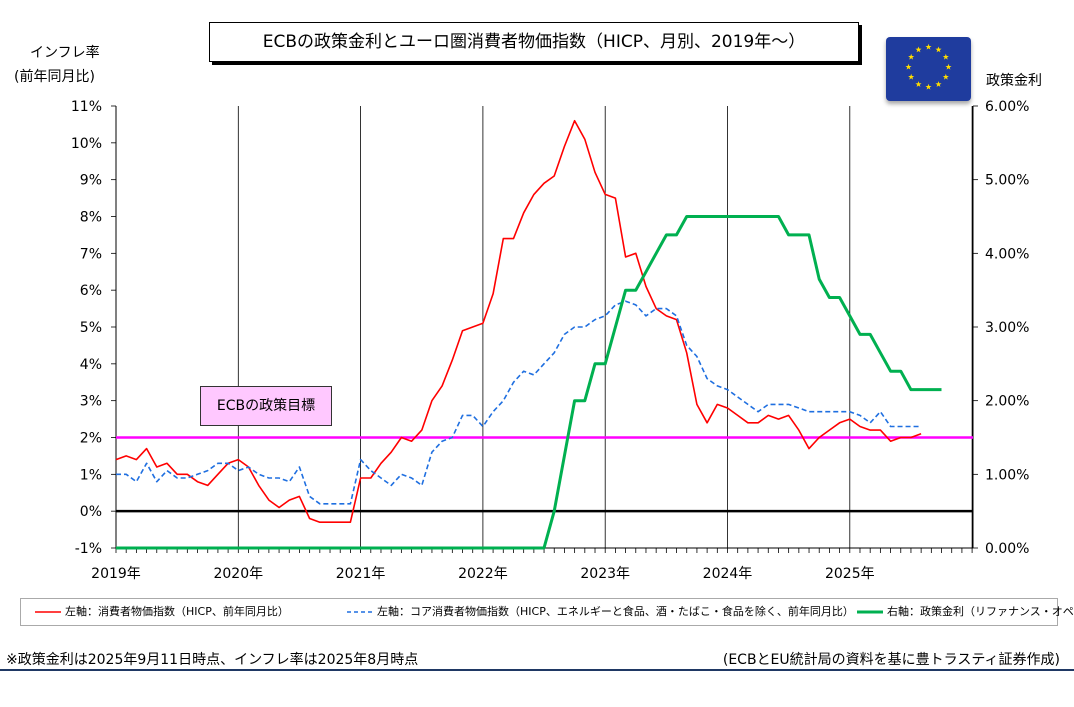 The width and height of the screenshot is (1074, 707). What do you see at coordinates (1007, 402) in the screenshot?
I see `y-right-tick-label: 2.00%` at bounding box center [1007, 402].